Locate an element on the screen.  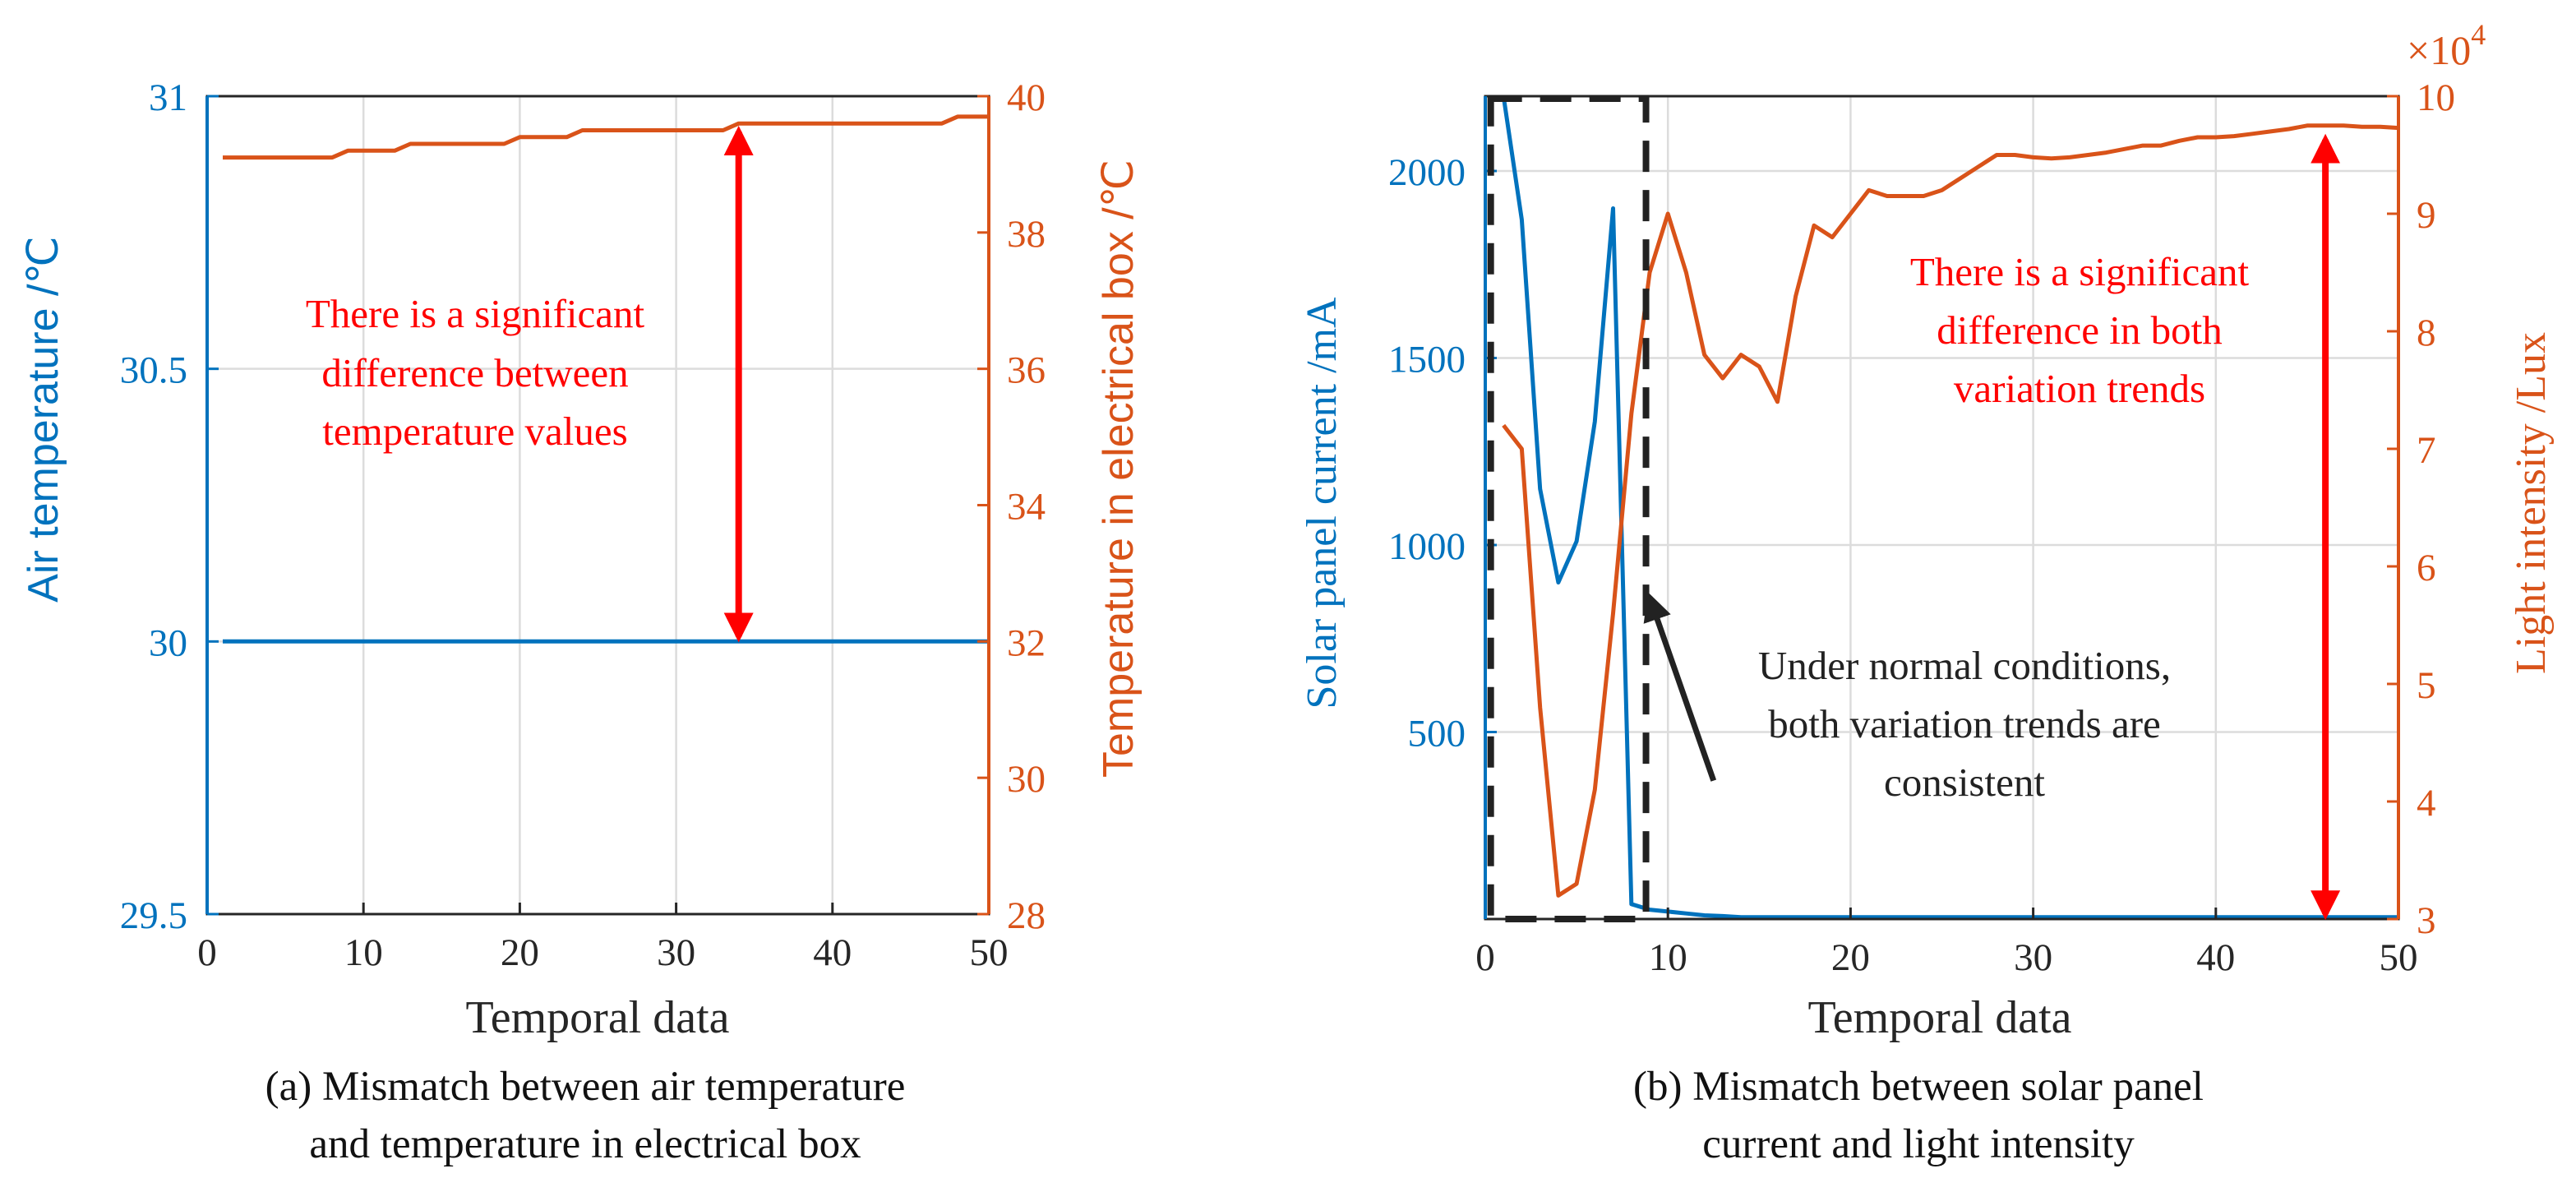
panel-a-caption-line-1: (a) Mismatch between air temperature is located at coordinates (585, 1087).